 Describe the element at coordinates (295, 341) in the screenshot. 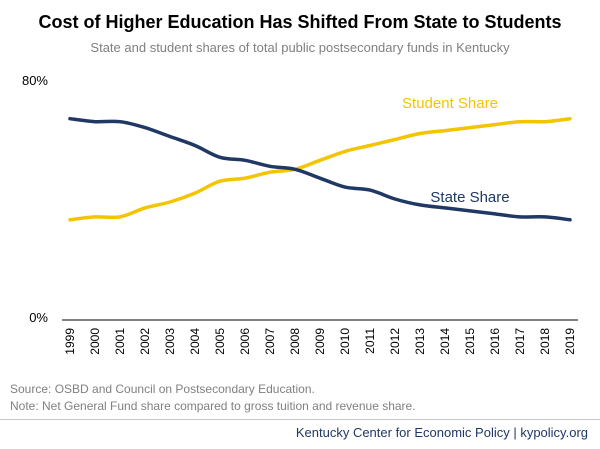

I see `x-tick-label-2008: 2008` at that location.